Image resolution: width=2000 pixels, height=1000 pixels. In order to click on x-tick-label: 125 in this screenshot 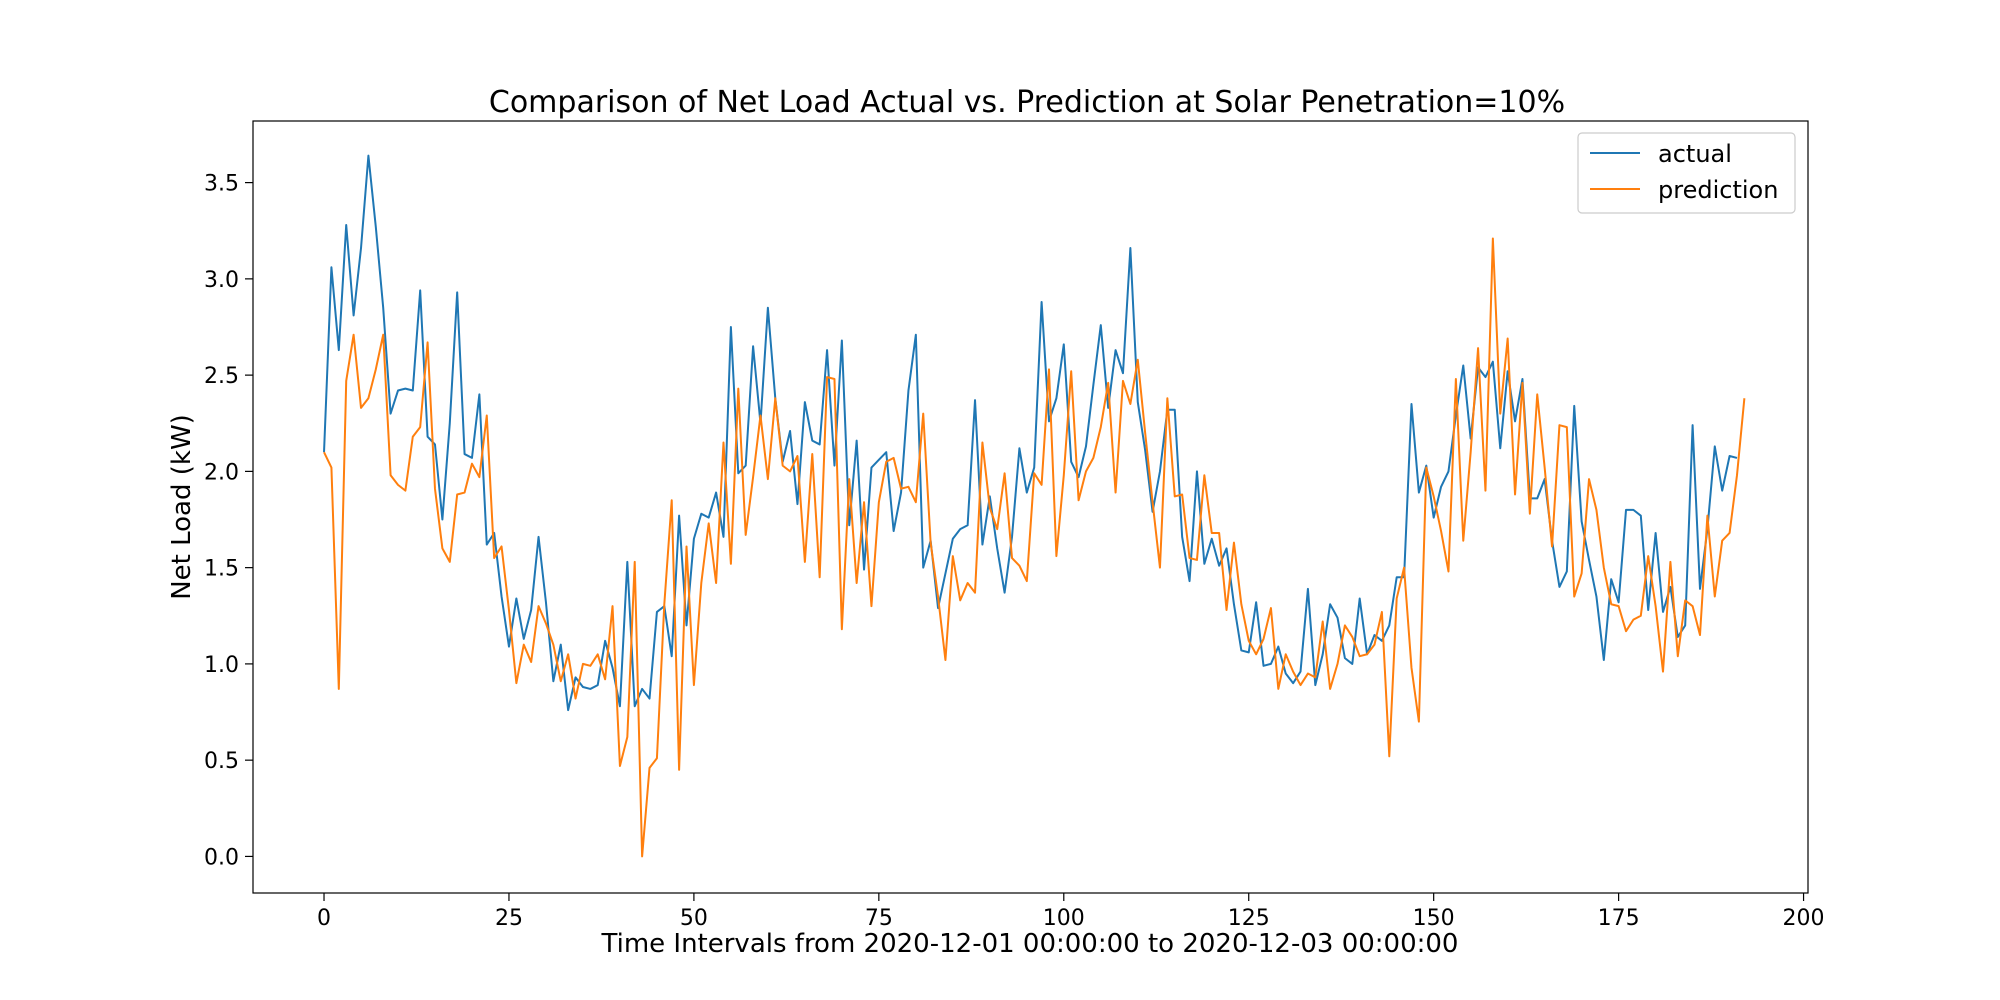, I will do `click(1249, 918)`.